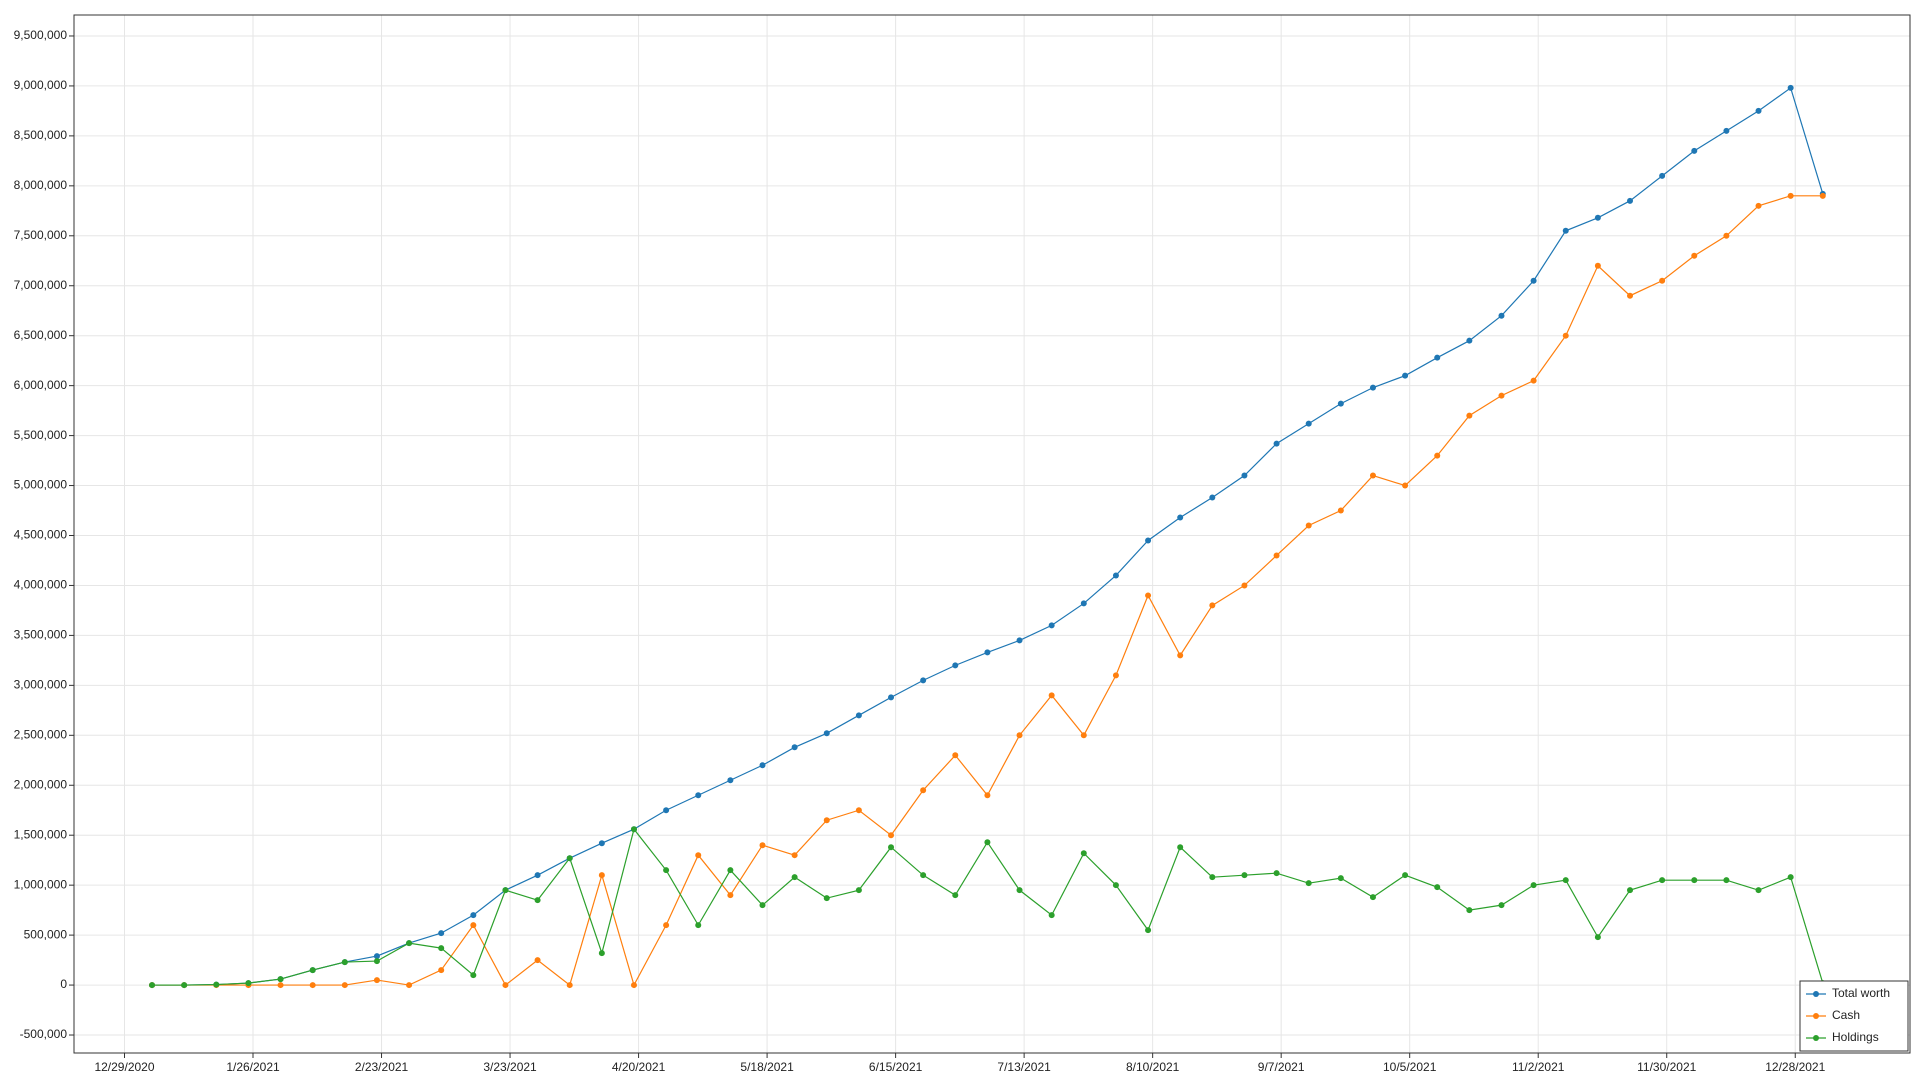 The image size is (1920, 1080). What do you see at coordinates (41, 485) in the screenshot?
I see `y-tick-label: 5,000,000` at bounding box center [41, 485].